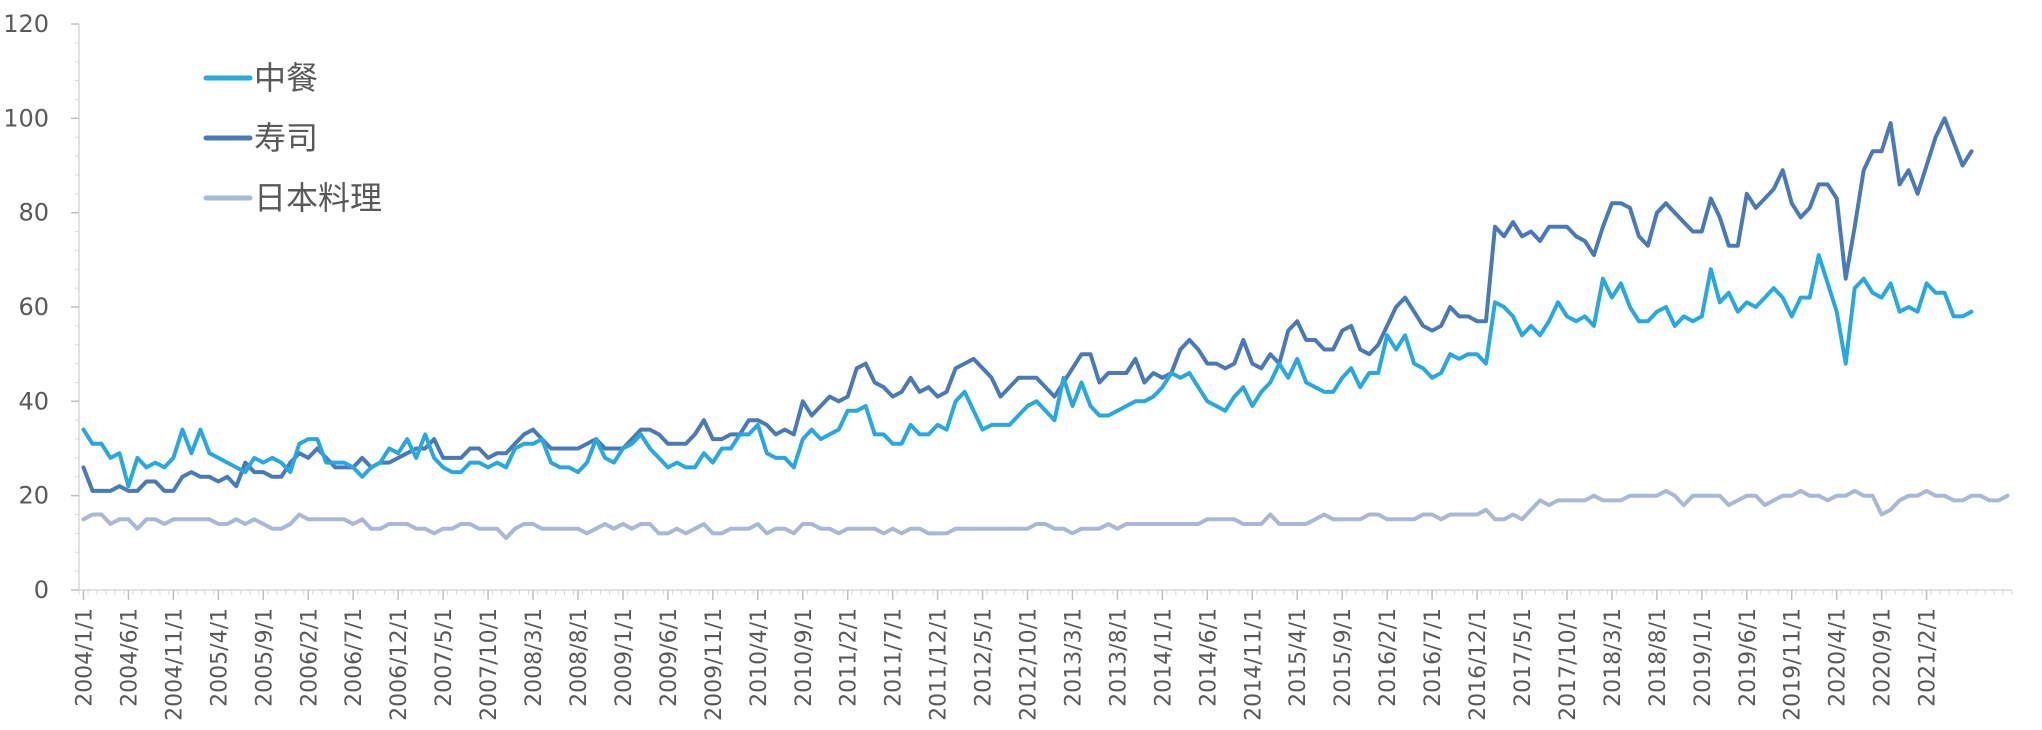 The image size is (2042, 730). What do you see at coordinates (286, 138) in the screenshot?
I see `legend-label: 寿司` at bounding box center [286, 138].